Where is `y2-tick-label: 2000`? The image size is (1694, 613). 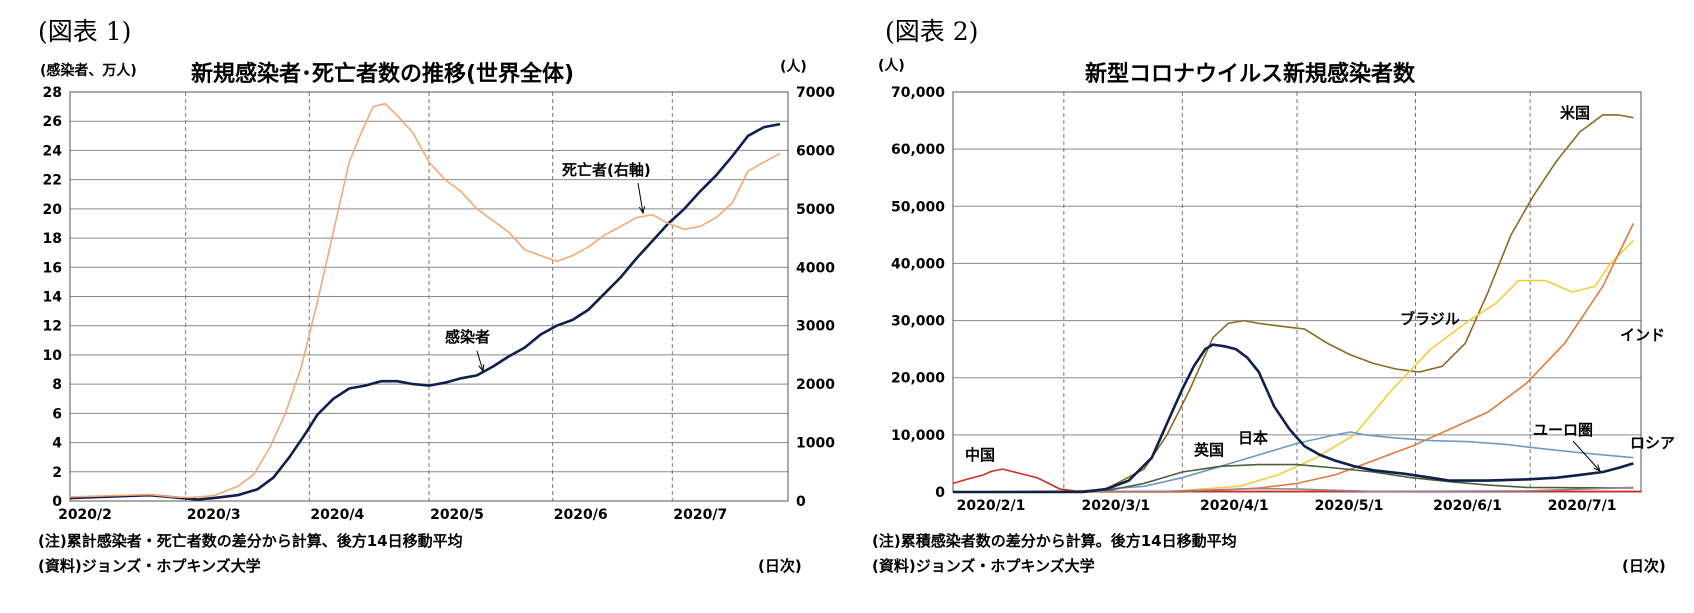
y2-tick-label: 2000 is located at coordinates (815, 385).